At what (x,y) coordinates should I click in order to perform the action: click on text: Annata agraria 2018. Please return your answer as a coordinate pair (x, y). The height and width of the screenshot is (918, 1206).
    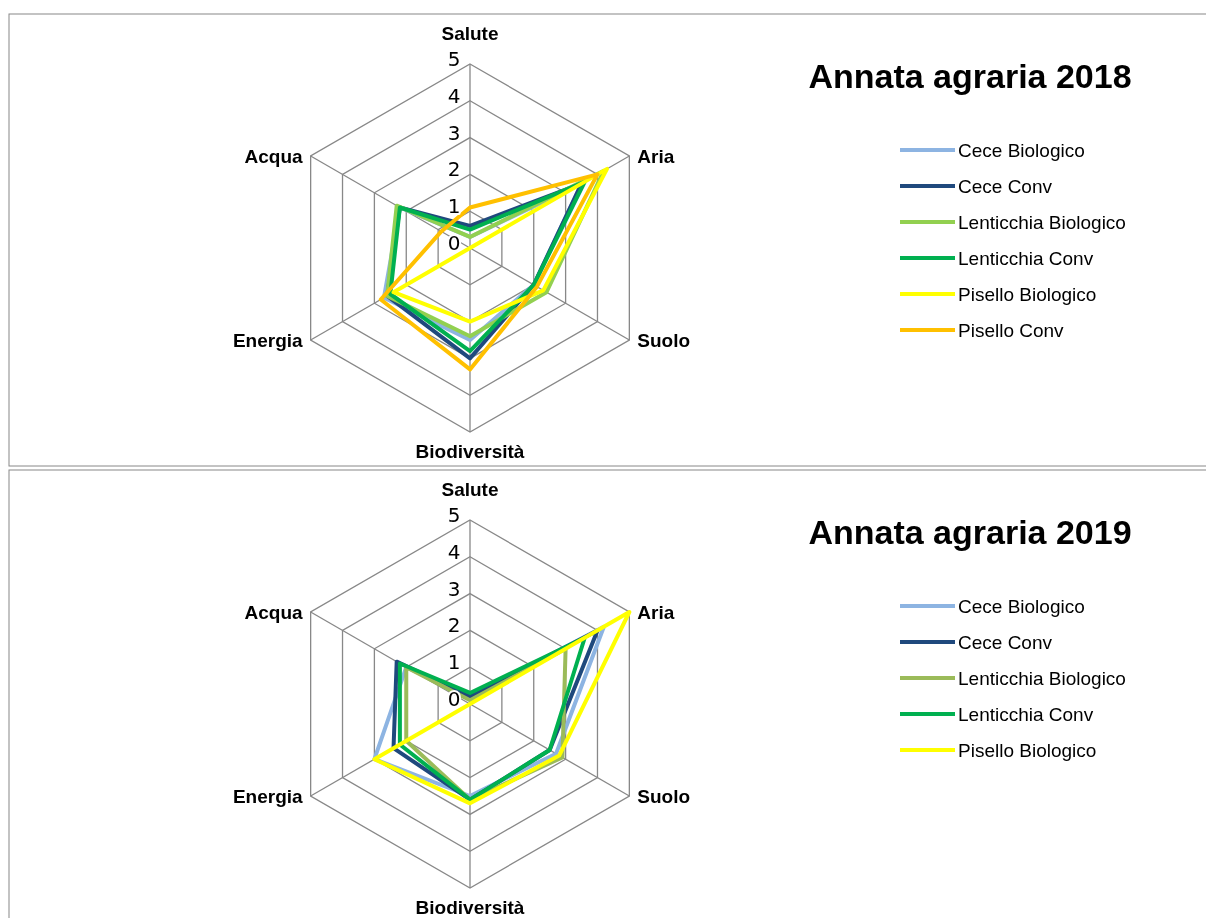
    Looking at the image, I should click on (970, 76).